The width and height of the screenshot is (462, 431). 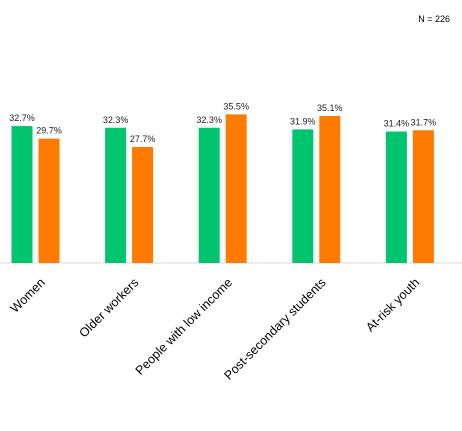 I want to click on data-label-series-2-2: 27.7%, so click(x=143, y=139).